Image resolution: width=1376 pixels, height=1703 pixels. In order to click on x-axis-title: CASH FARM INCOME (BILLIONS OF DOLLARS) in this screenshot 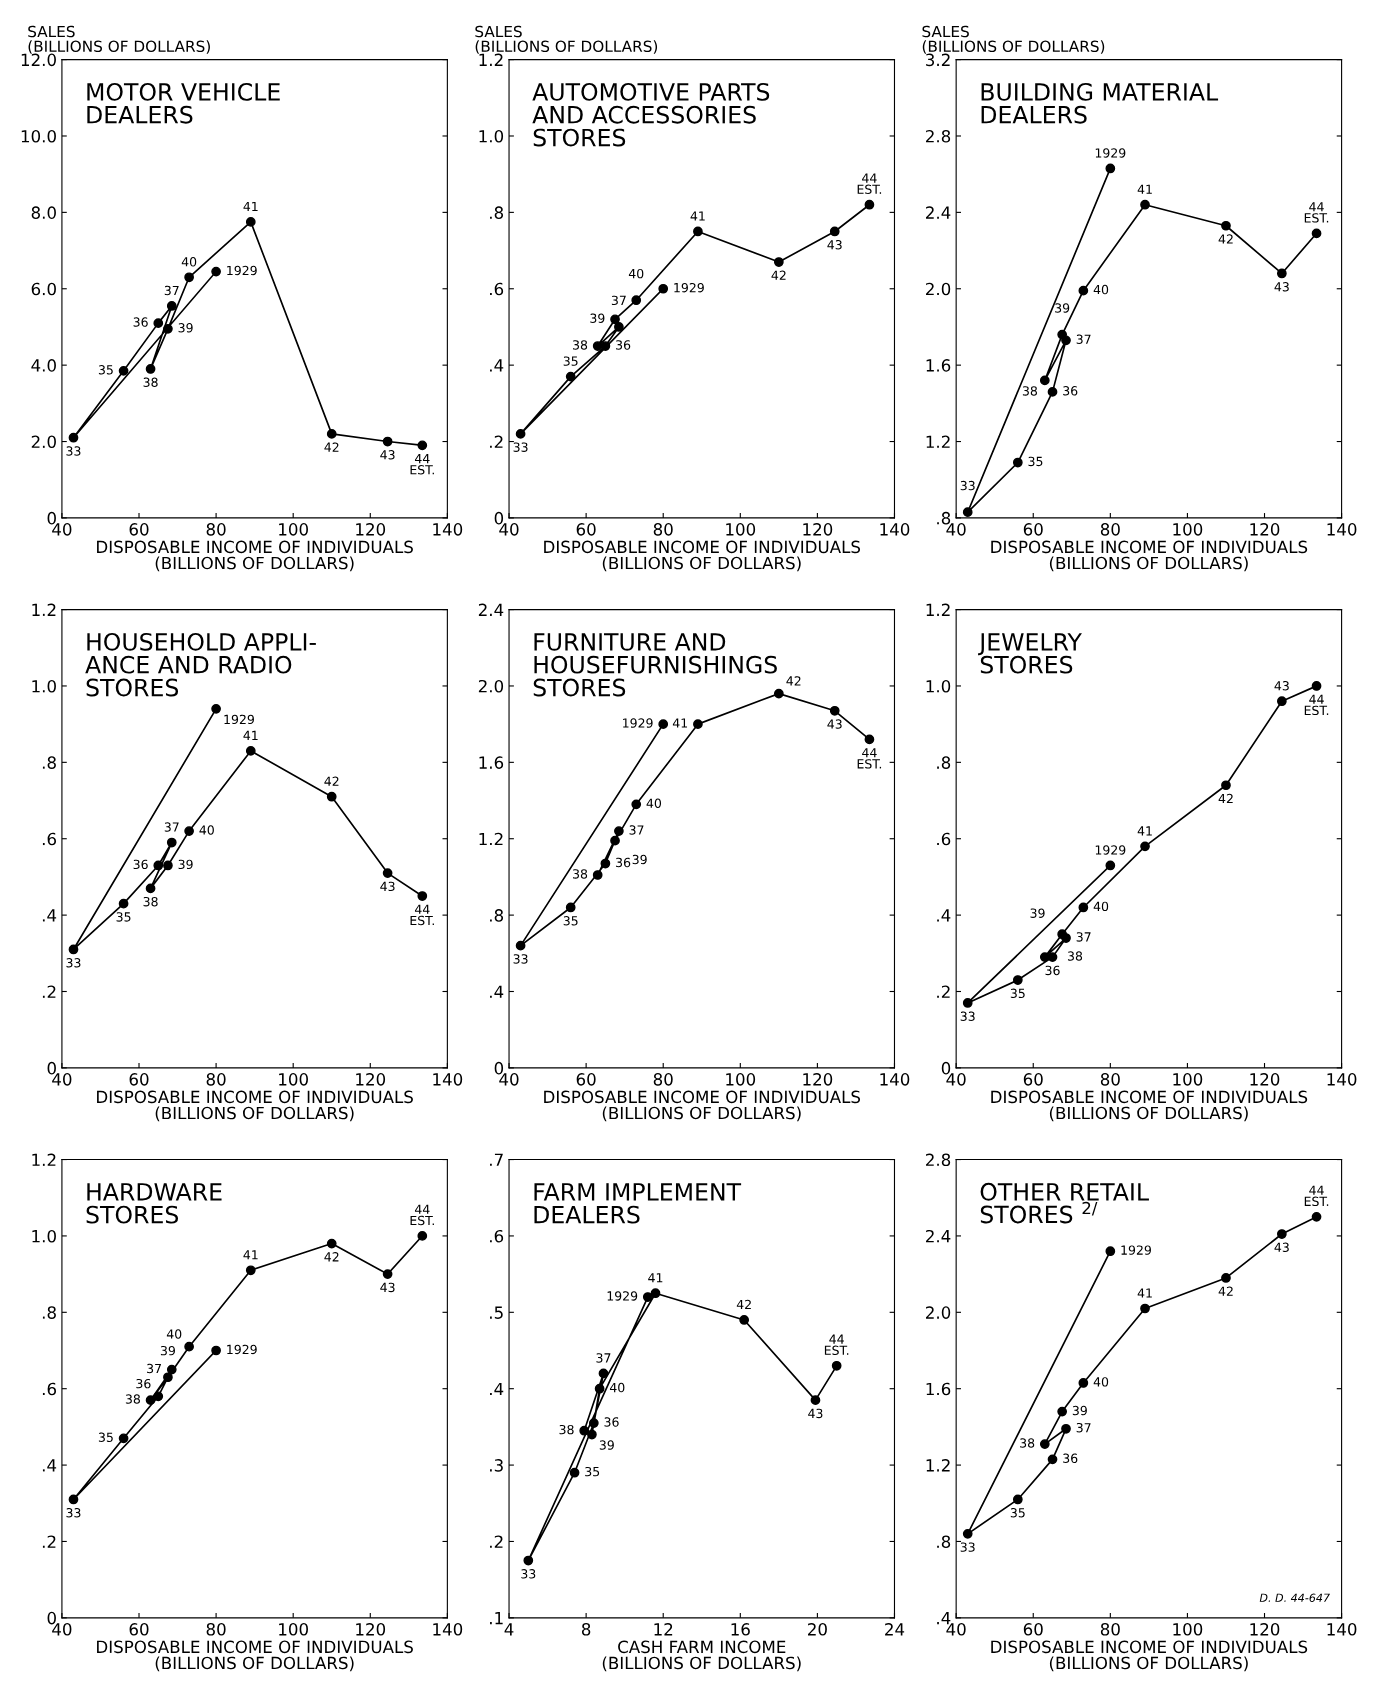, I will do `click(701, 1656)`.